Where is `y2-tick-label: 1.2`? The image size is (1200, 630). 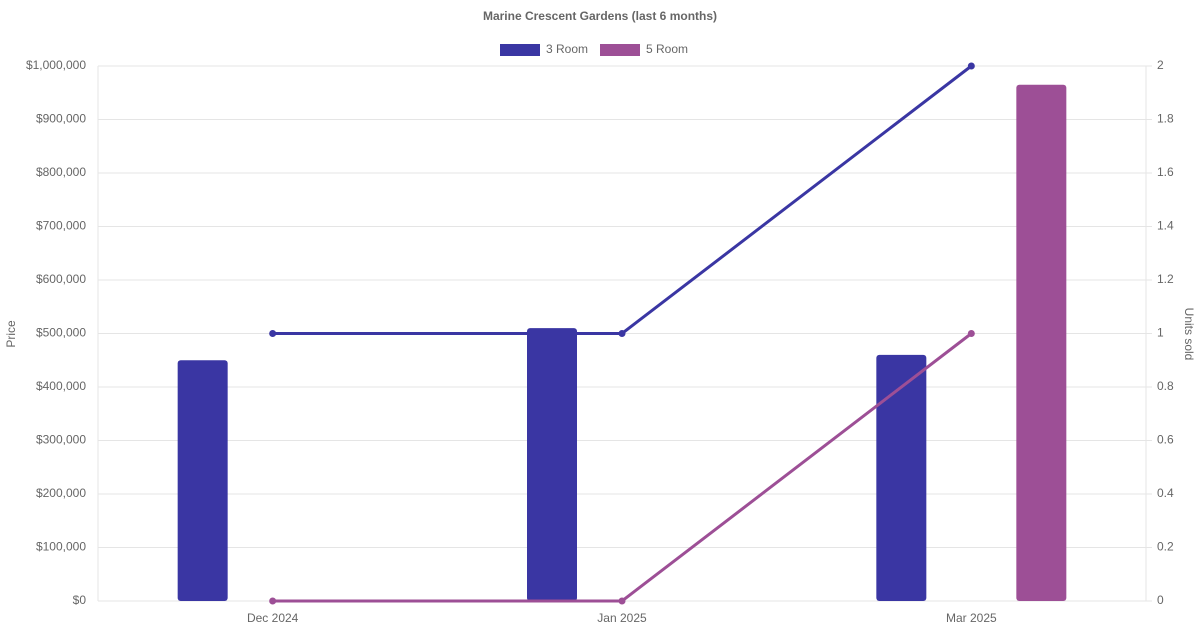 y2-tick-label: 1.2 is located at coordinates (1165, 279).